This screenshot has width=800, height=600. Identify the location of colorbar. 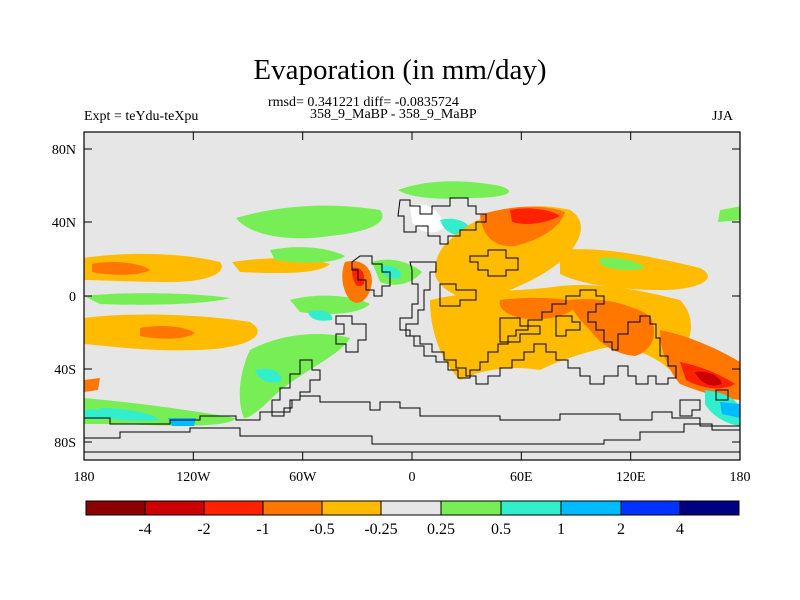
(412, 508).